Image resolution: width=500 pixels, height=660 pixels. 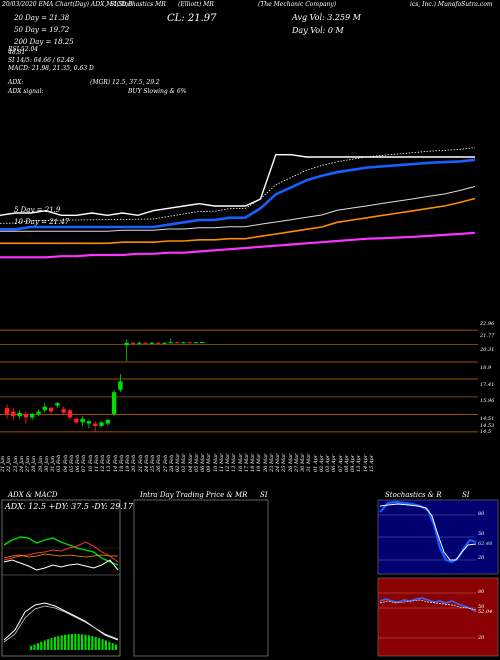 What do you see at coordinates (134, 463) in the screenshot?
I see `date-tick: 20 Feb` at bounding box center [134, 463].